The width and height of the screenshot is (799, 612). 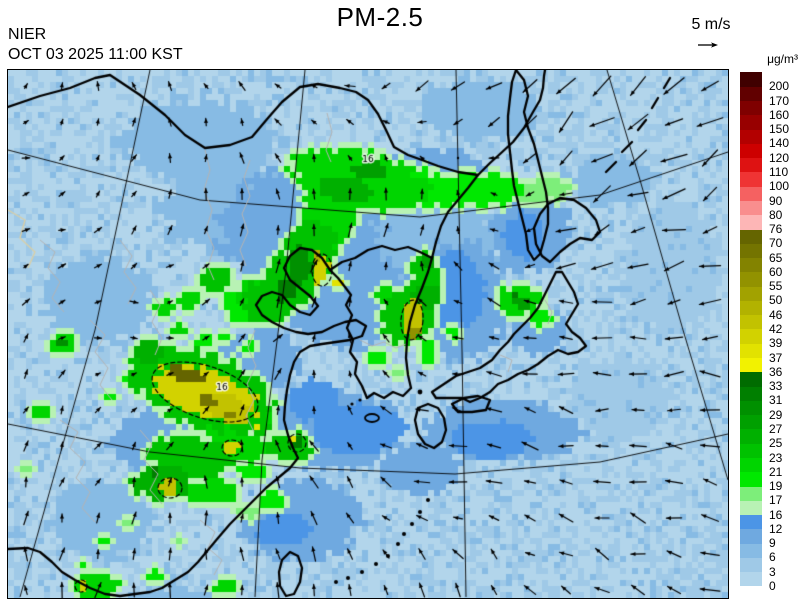 I want to click on colorbar-tick-label: 9, so click(x=772, y=543).